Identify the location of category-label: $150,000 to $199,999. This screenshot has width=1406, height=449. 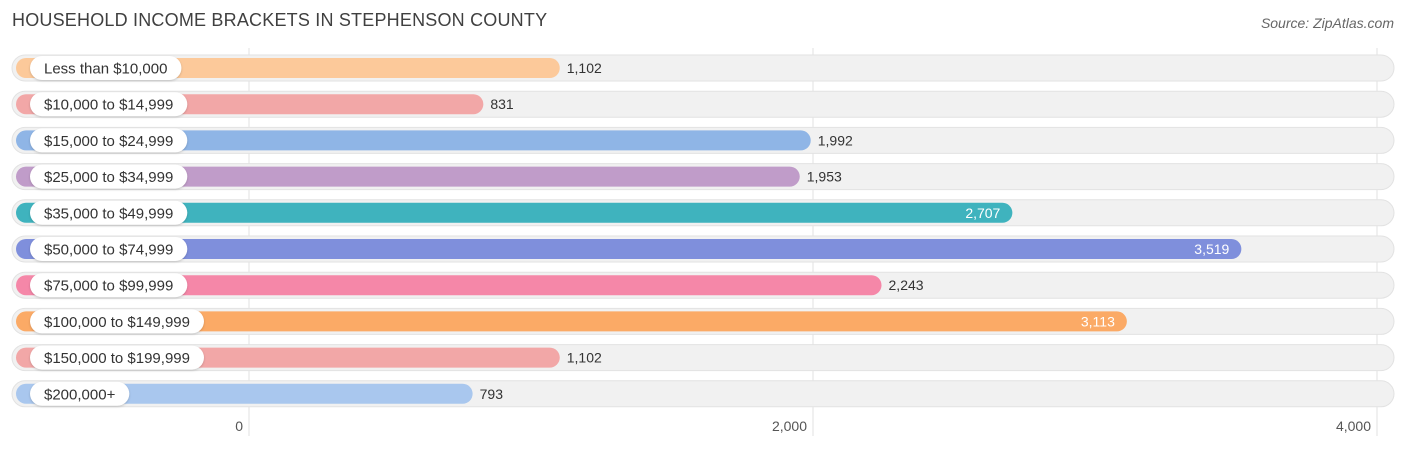
(117, 358).